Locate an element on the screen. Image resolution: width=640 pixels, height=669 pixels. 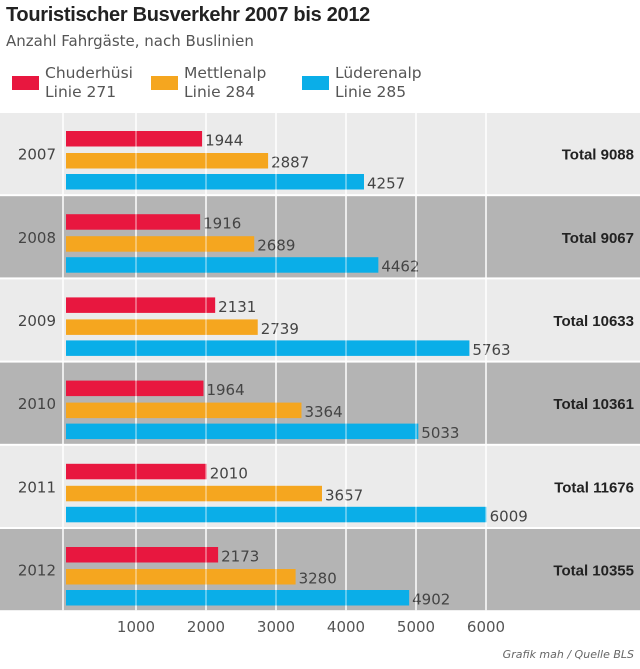
data-label: 5763 is located at coordinates (491, 350).